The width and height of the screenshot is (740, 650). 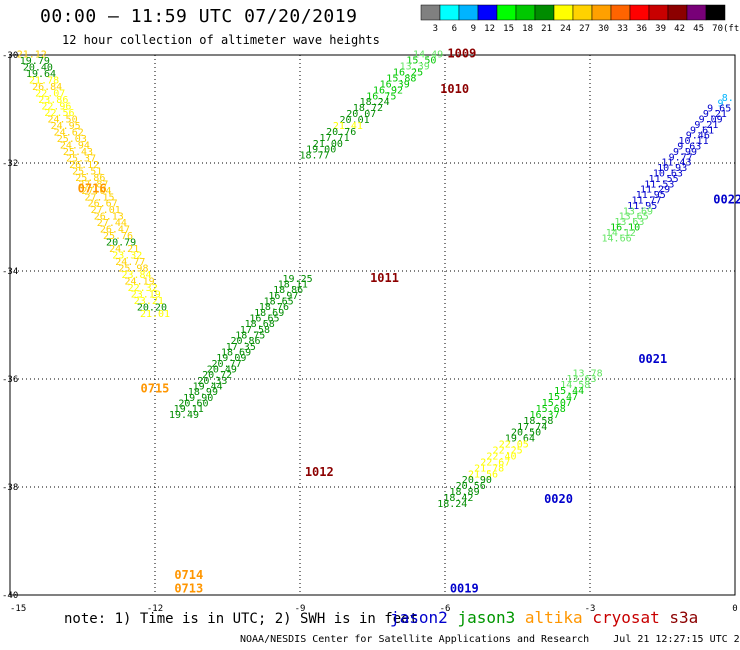 I want to click on x-tick-label: -6, so click(x=445, y=609).